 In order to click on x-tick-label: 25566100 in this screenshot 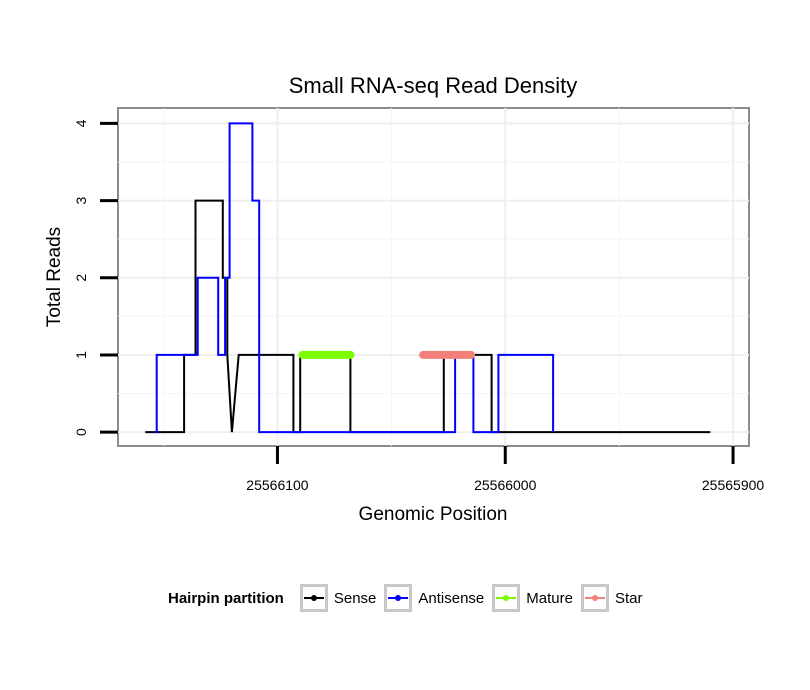, I will do `click(277, 485)`.